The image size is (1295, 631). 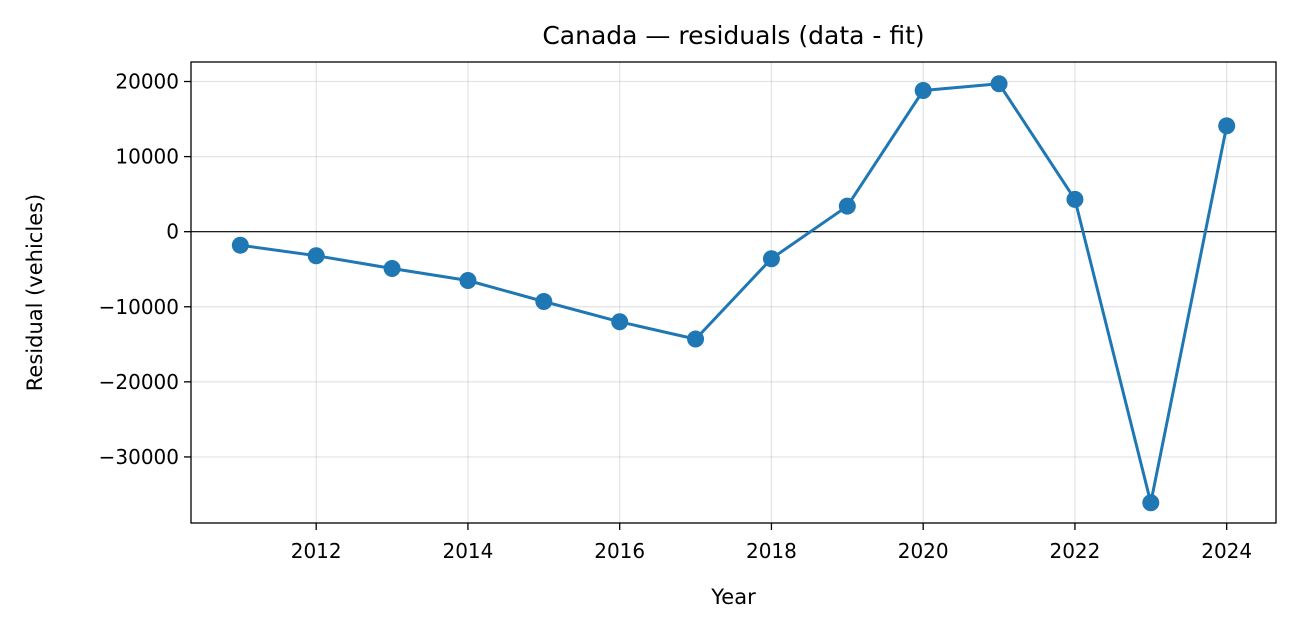 What do you see at coordinates (1074, 551) in the screenshot?
I see `x-tick-label: 2022` at bounding box center [1074, 551].